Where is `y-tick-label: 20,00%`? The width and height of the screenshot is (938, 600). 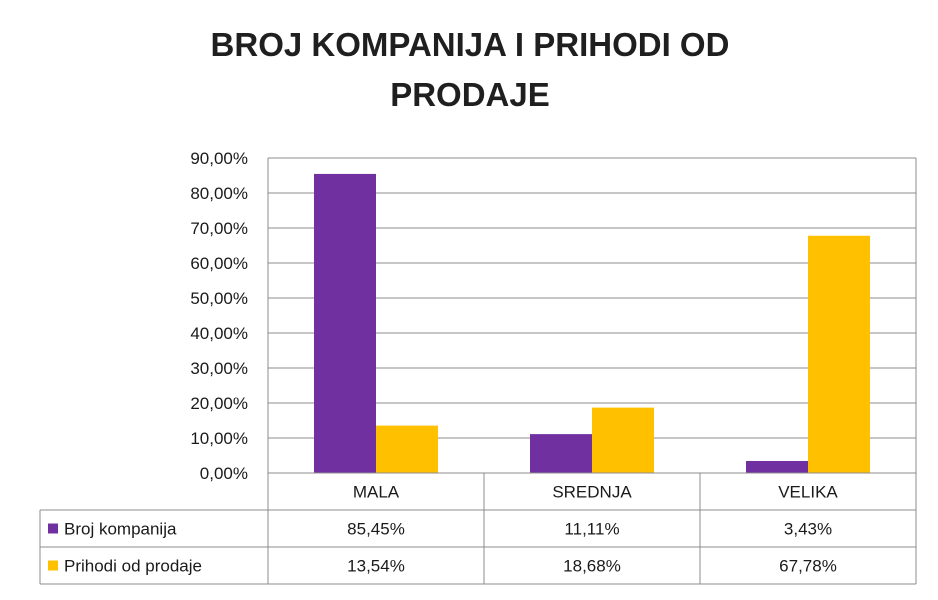 y-tick-label: 20,00% is located at coordinates (219, 403).